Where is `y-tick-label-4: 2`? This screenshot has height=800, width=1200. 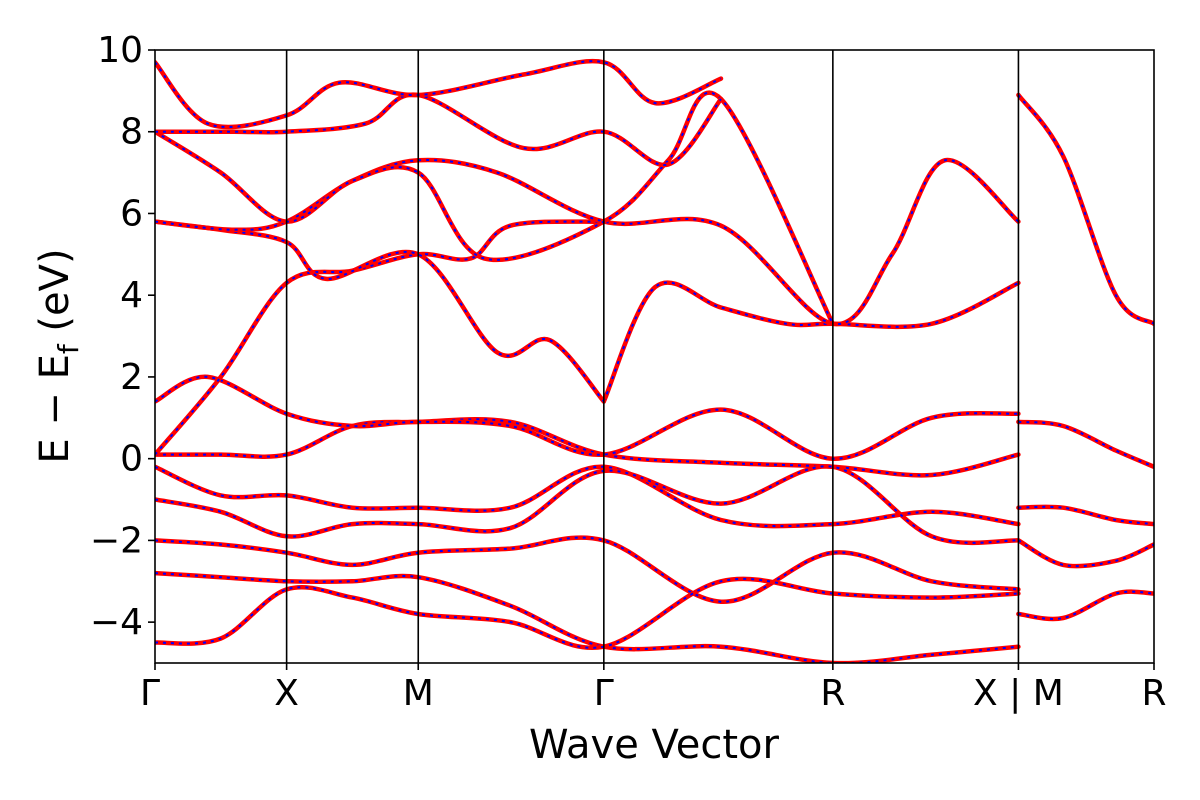
y-tick-label-4: 2 is located at coordinates (131, 377).